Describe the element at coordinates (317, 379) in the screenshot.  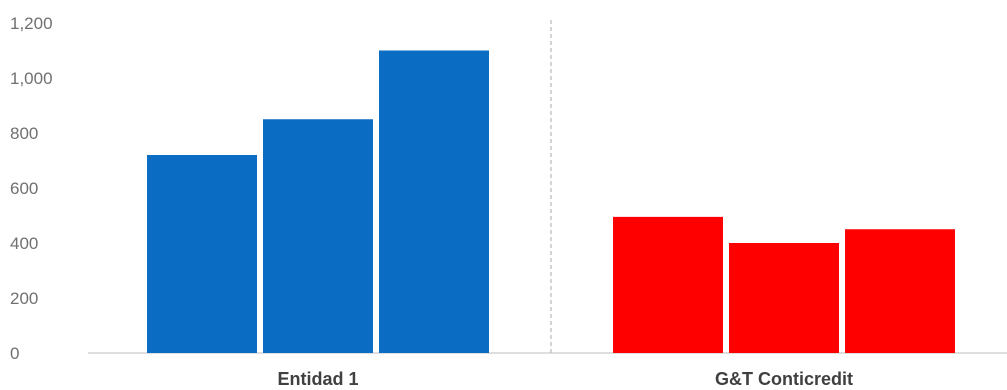
I see `x-category-label: Entidad 1` at that location.